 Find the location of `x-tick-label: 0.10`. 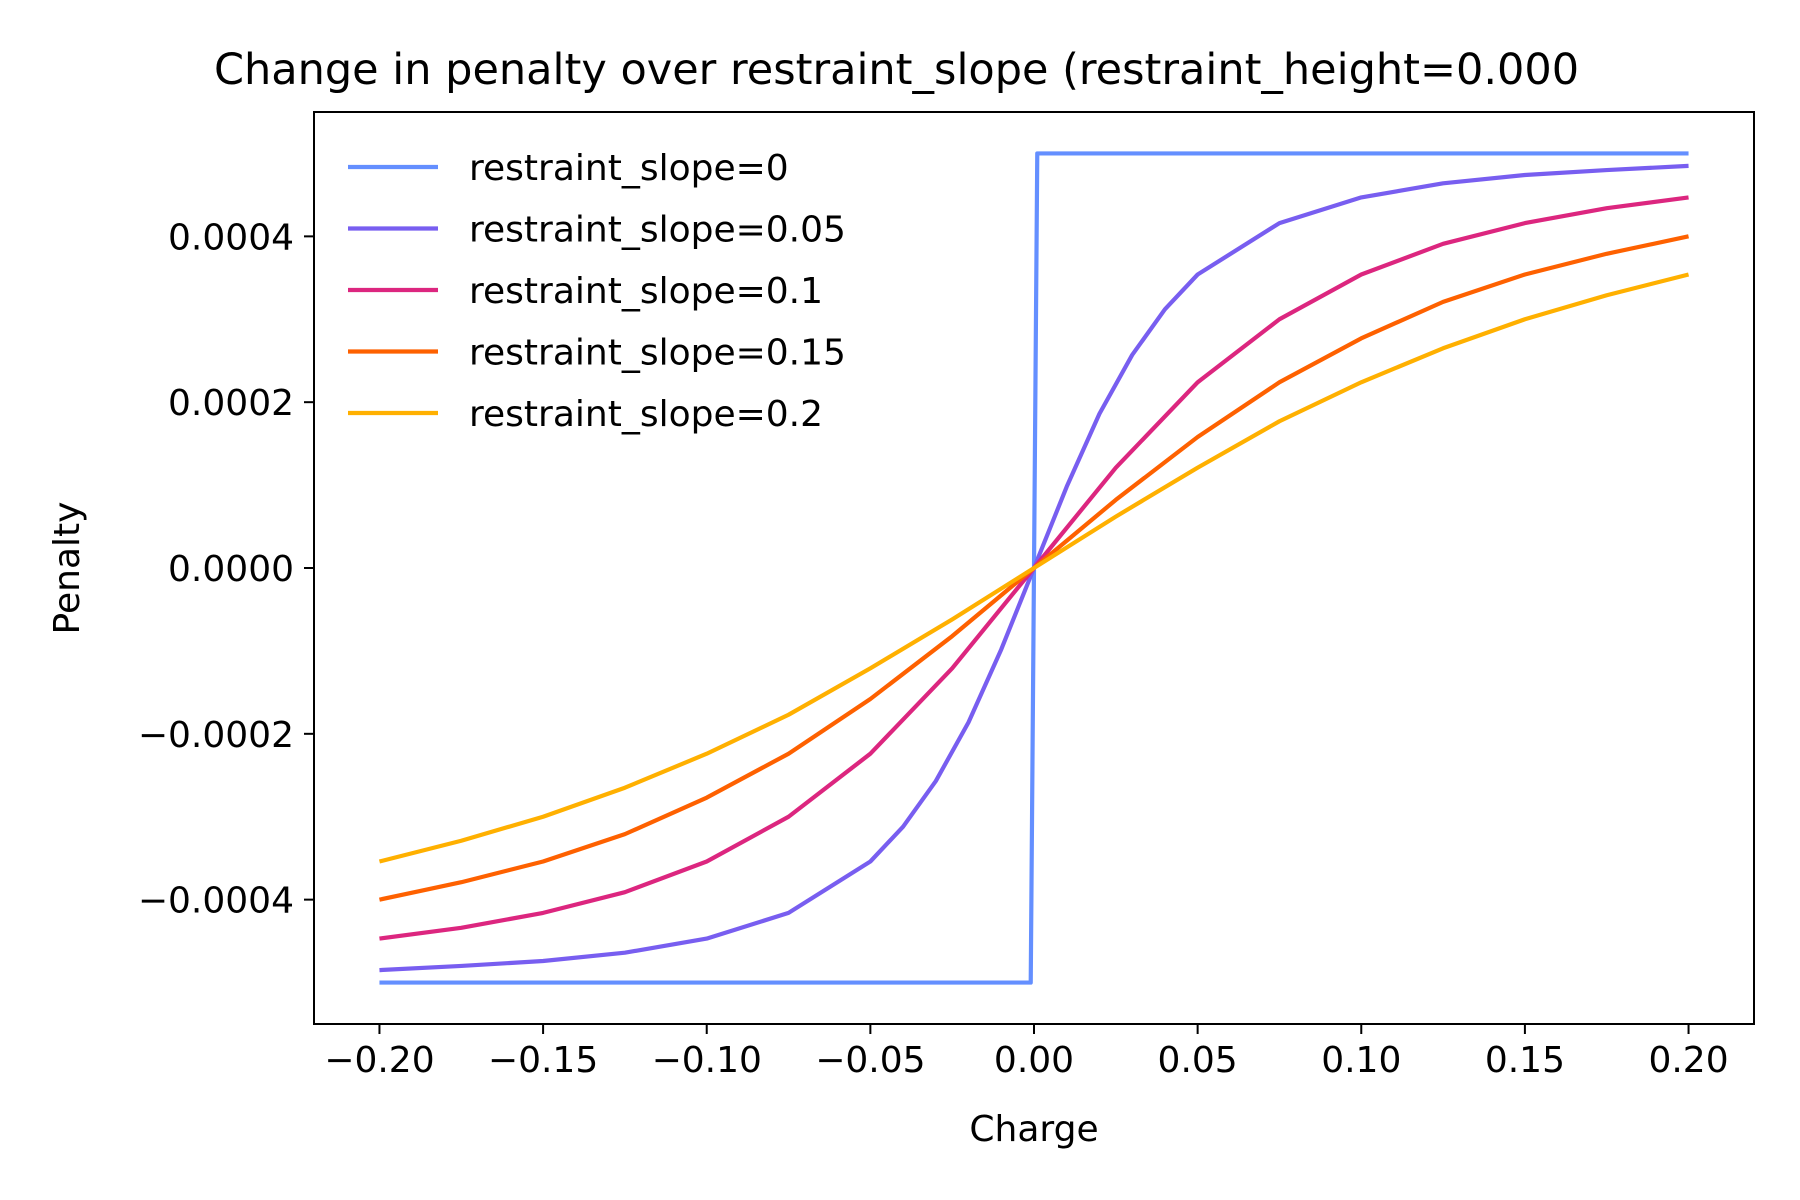

x-tick-label: 0.10 is located at coordinates (1361, 1060).